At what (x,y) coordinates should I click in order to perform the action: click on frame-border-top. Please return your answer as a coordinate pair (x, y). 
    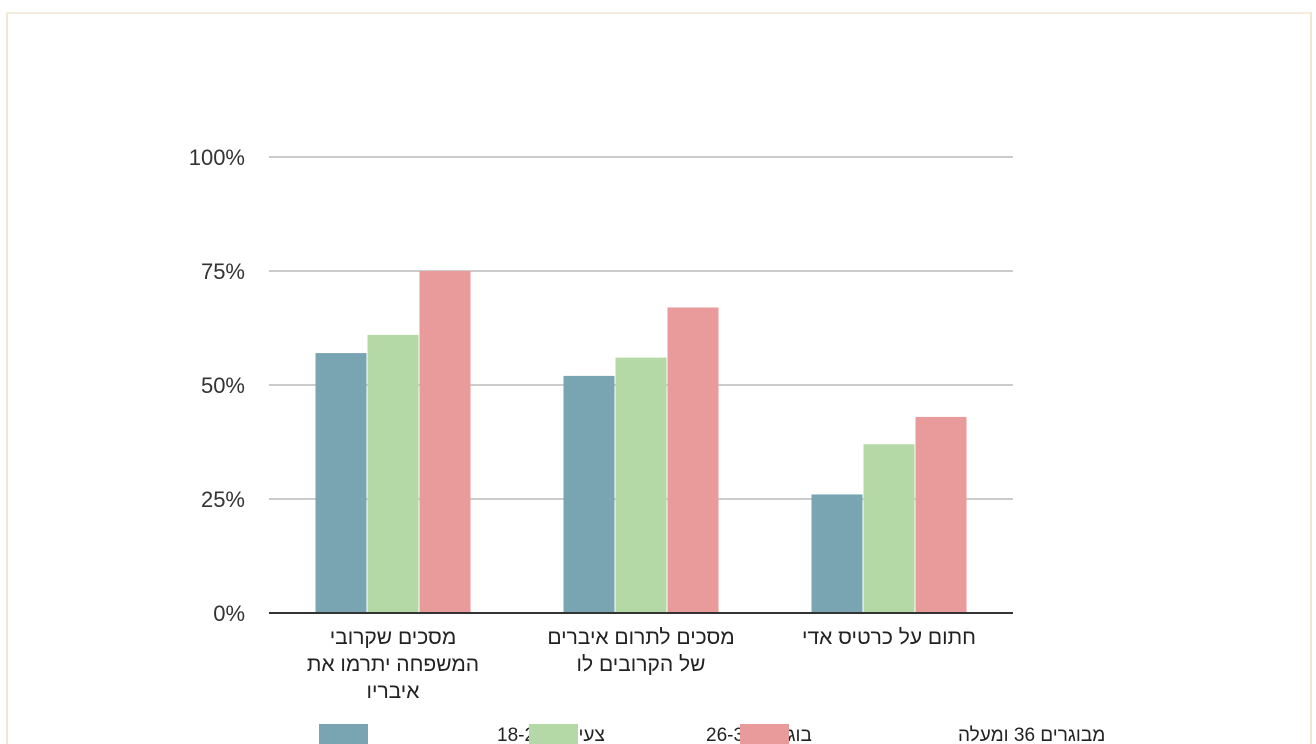
    Looking at the image, I should click on (658, 13).